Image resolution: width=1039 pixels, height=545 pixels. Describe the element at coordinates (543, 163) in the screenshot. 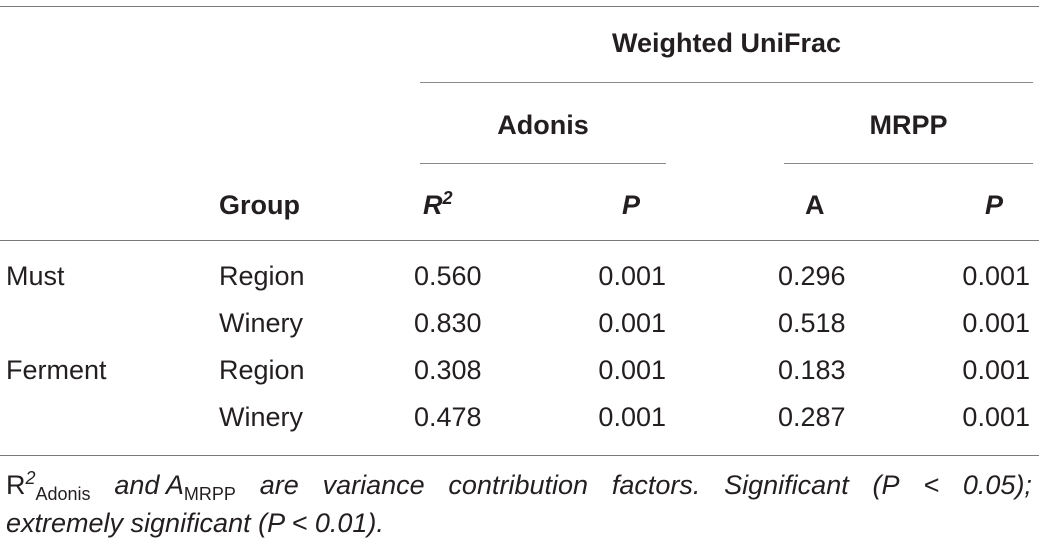

I see `rule-under-adonis` at that location.